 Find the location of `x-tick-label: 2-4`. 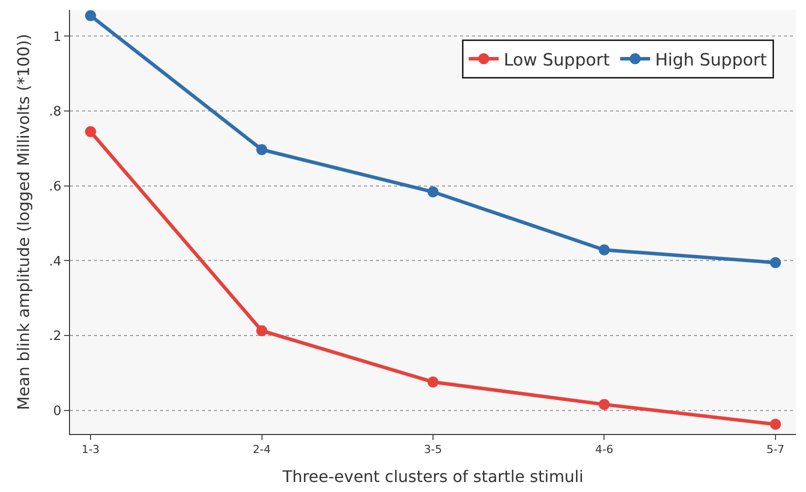

x-tick-label: 2-4 is located at coordinates (261, 449).